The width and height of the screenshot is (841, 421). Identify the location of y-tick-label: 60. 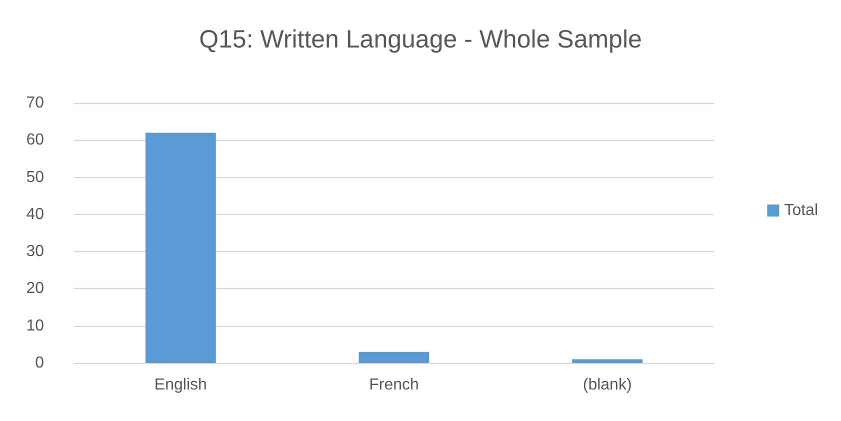
(35, 140).